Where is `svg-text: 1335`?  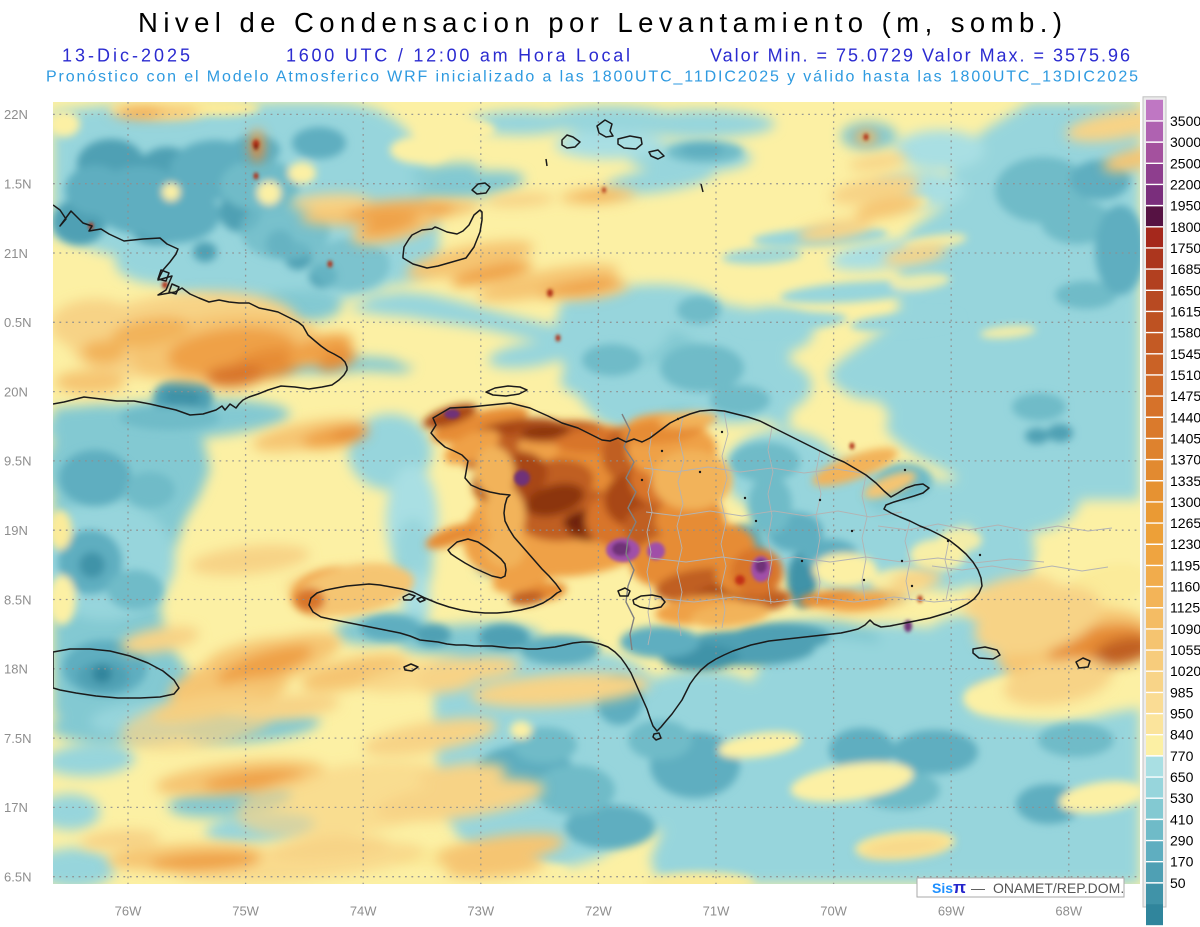 svg-text: 1335 is located at coordinates (1185, 481).